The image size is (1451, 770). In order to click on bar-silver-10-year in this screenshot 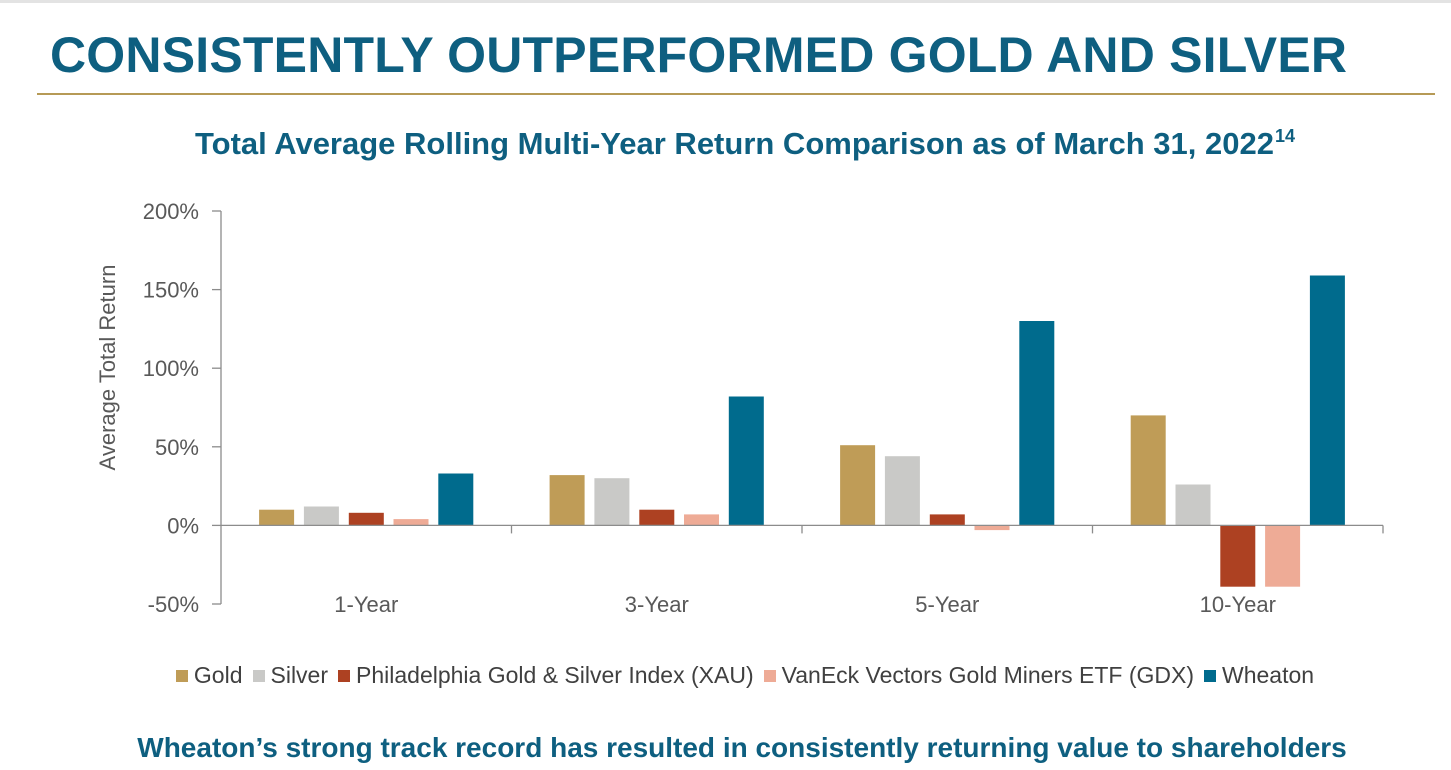, I will do `click(1193, 505)`.